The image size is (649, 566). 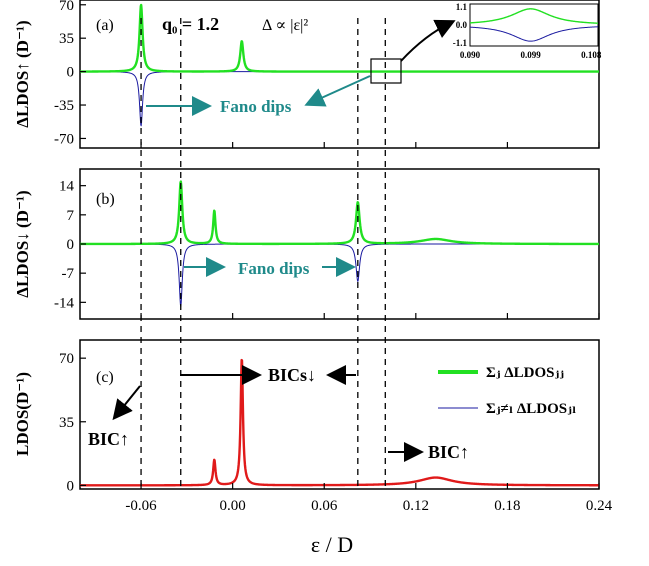 What do you see at coordinates (141, 506) in the screenshot?
I see `x-tick-label-0: -0.06` at bounding box center [141, 506].